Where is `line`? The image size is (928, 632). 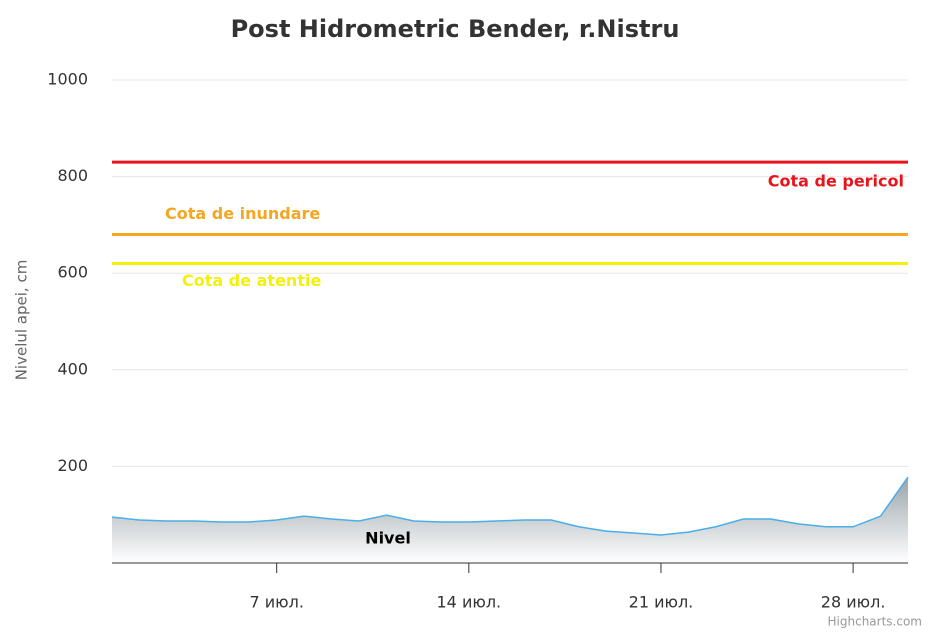
line is located at coordinates (510, 506).